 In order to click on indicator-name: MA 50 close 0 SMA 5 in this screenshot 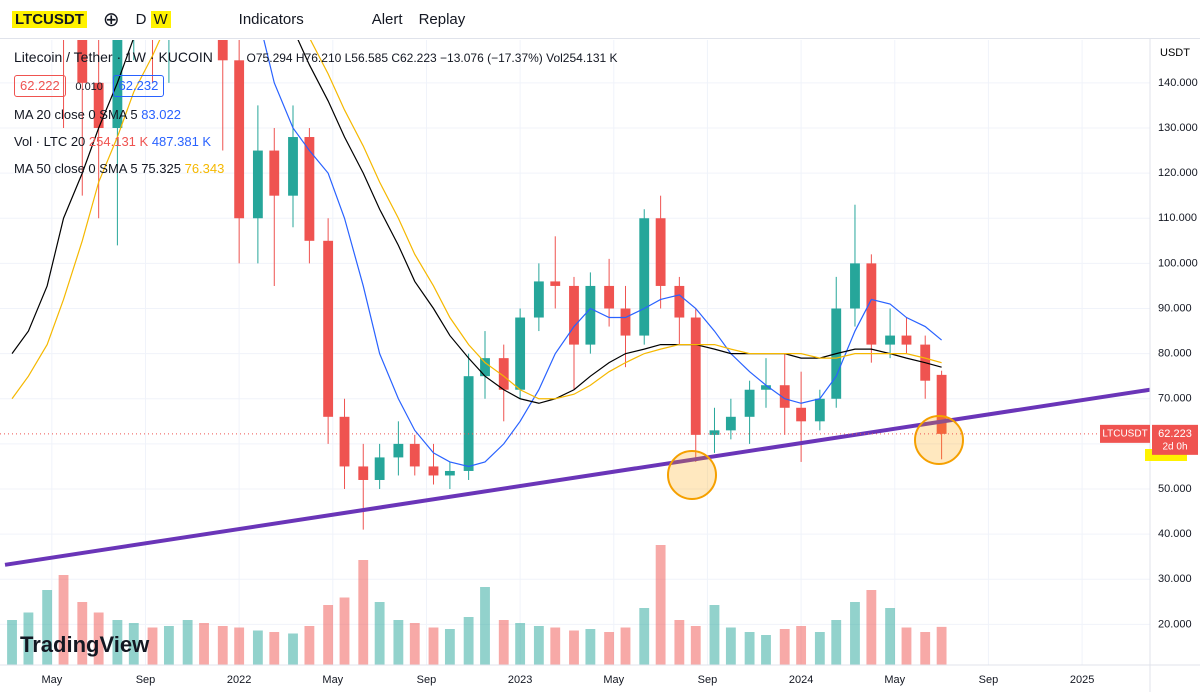, I will do `click(76, 168)`.